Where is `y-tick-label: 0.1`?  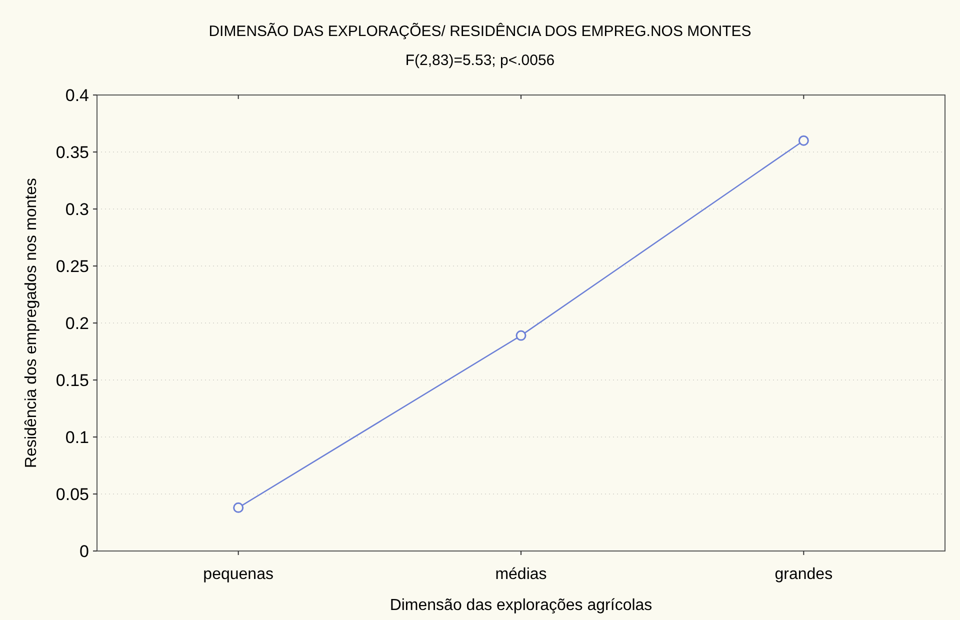
y-tick-label: 0.1 is located at coordinates (77, 437).